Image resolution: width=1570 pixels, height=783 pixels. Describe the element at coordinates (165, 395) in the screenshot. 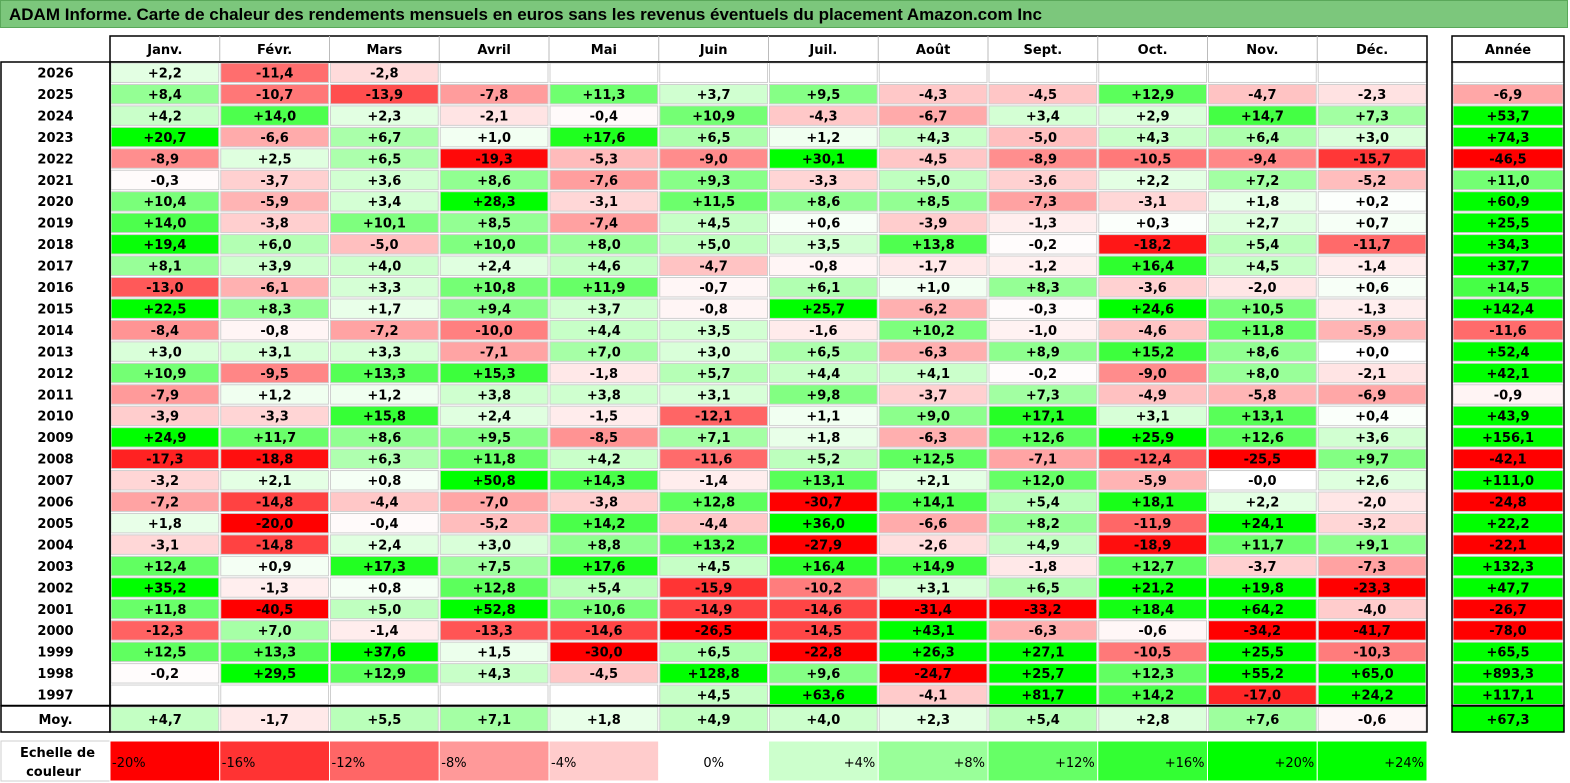

I see `cell-value: -7,9` at that location.